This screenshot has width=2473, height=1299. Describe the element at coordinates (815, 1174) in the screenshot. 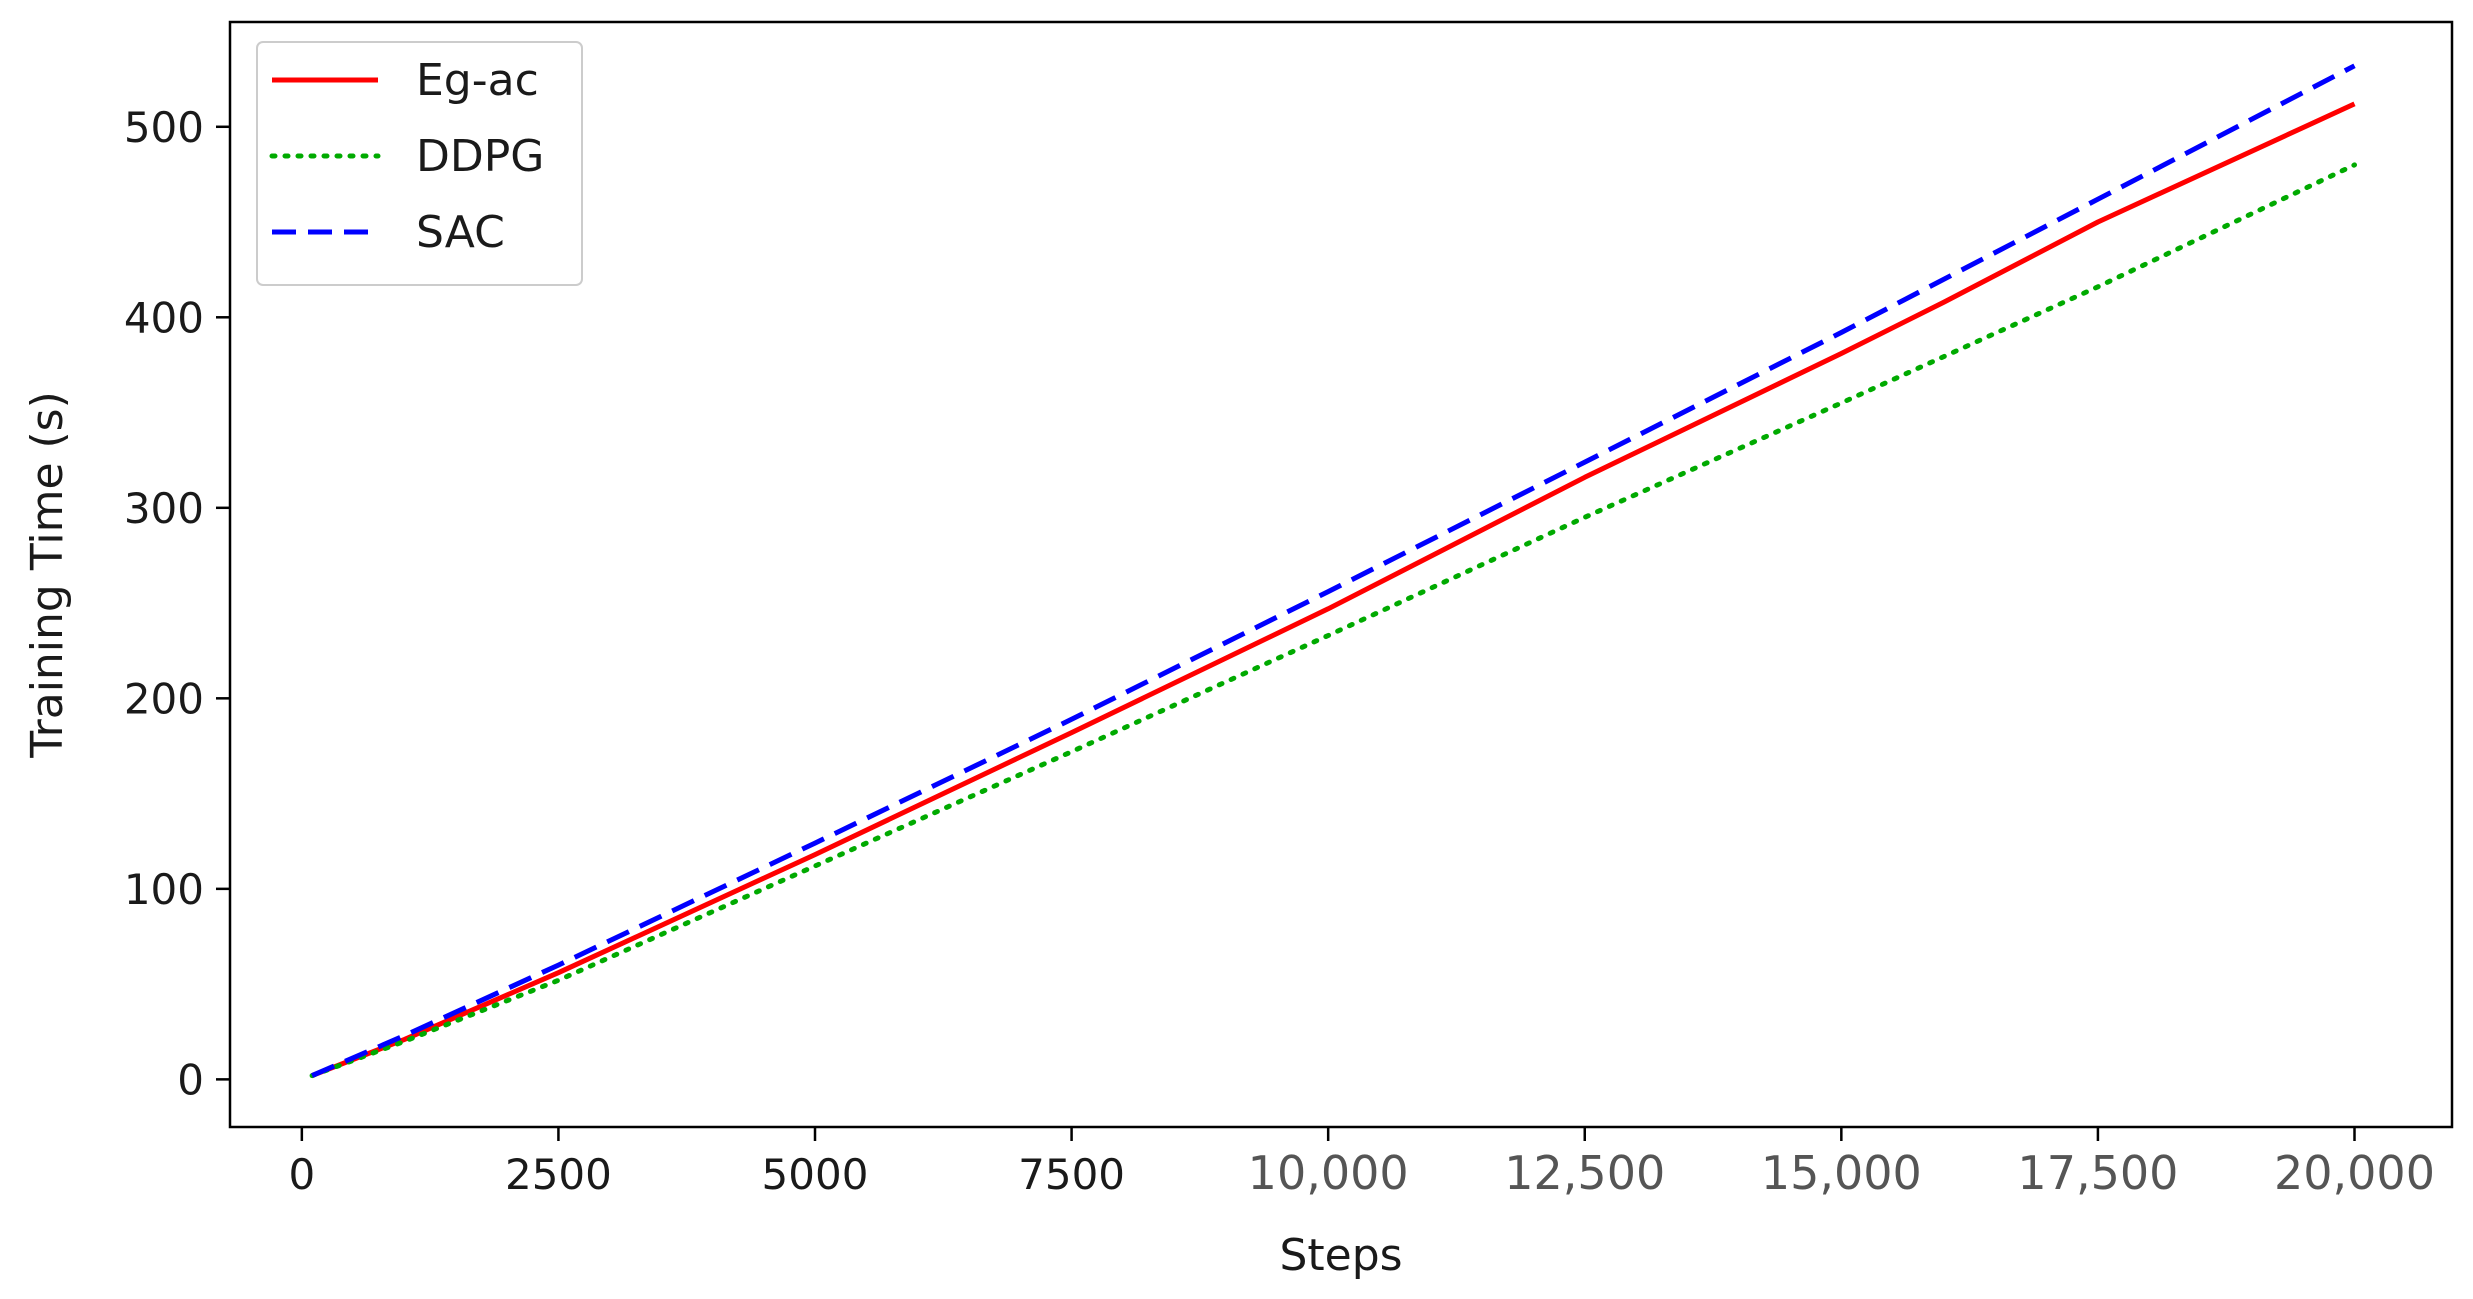

I see `x-tick-label: 5000` at that location.